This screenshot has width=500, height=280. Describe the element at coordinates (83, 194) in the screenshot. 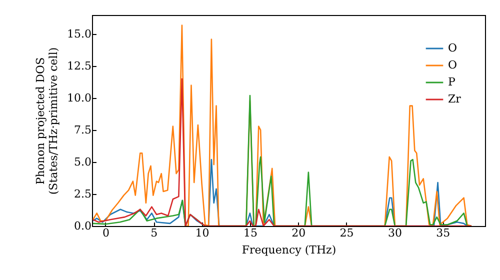

I see `y-tick-label: 2.5` at that location.